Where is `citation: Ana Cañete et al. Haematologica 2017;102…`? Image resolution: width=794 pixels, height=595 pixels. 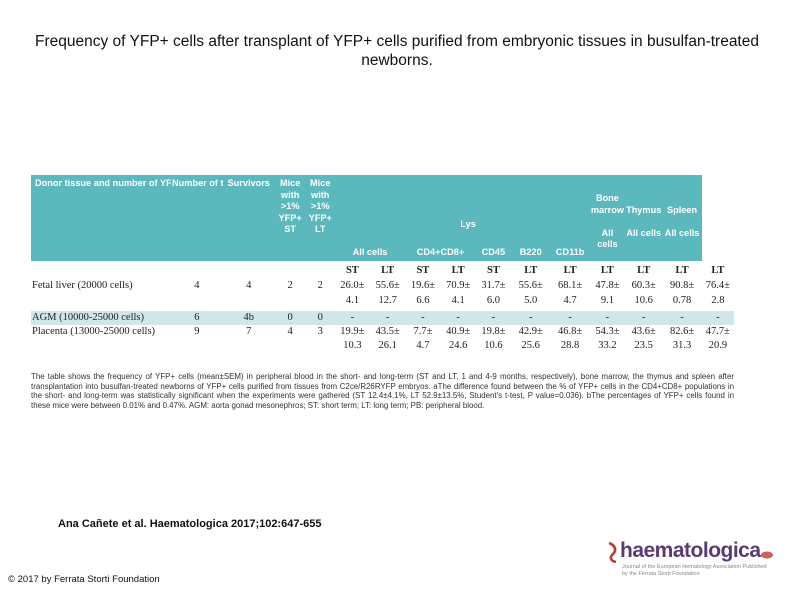 citation: Ana Cañete et al. Haematologica 2017;102… is located at coordinates (190, 524).